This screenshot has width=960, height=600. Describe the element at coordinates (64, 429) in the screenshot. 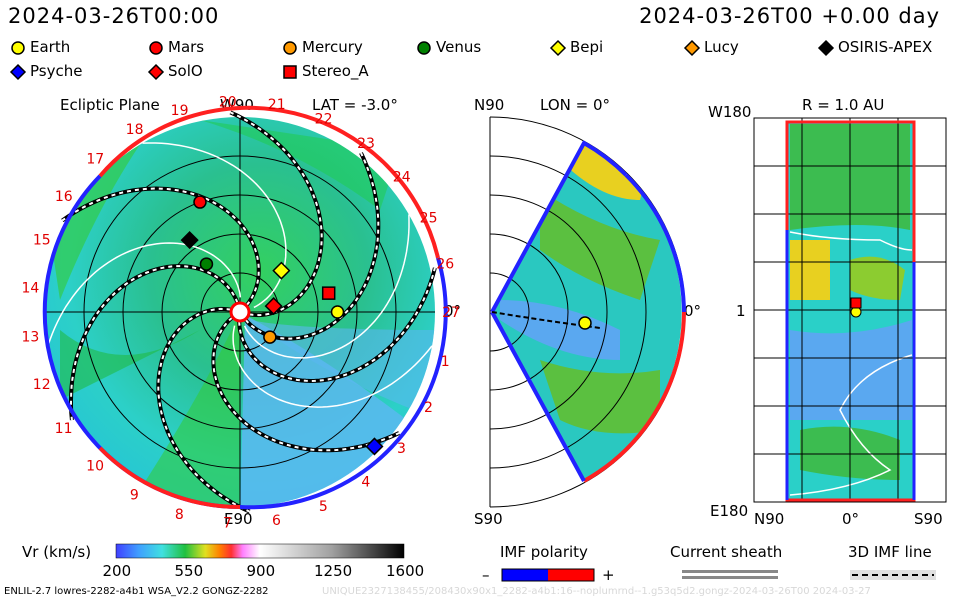

I see `carrington-tick-11: 11` at that location.